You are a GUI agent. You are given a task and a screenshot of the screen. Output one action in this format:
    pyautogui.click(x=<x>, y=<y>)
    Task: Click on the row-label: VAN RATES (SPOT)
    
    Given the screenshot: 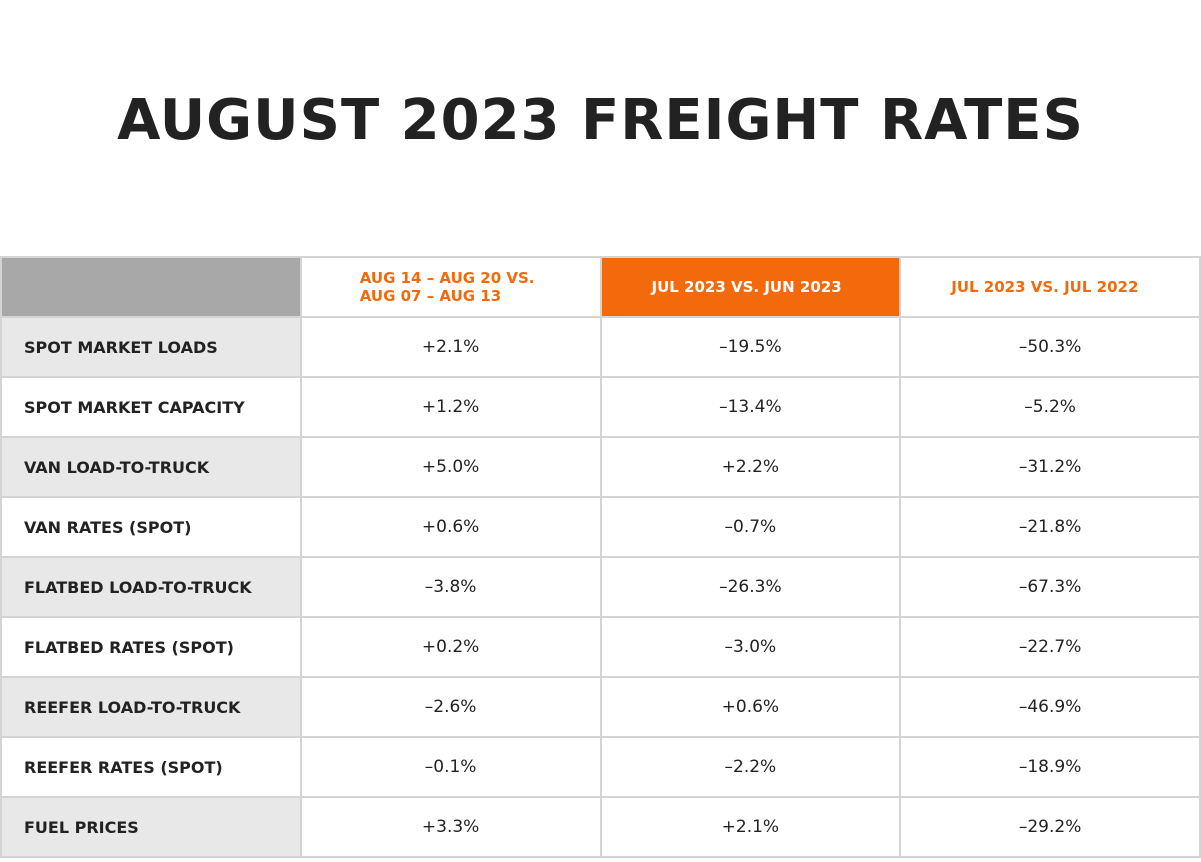 What is the action you would take?
    pyautogui.click(x=151, y=527)
    